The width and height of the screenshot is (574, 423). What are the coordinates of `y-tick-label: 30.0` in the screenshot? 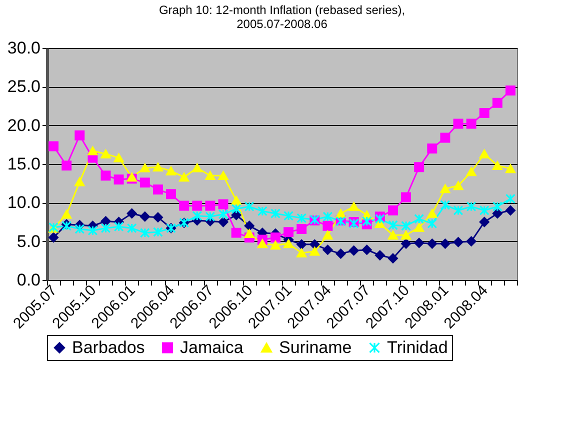 It's located at (23, 48).